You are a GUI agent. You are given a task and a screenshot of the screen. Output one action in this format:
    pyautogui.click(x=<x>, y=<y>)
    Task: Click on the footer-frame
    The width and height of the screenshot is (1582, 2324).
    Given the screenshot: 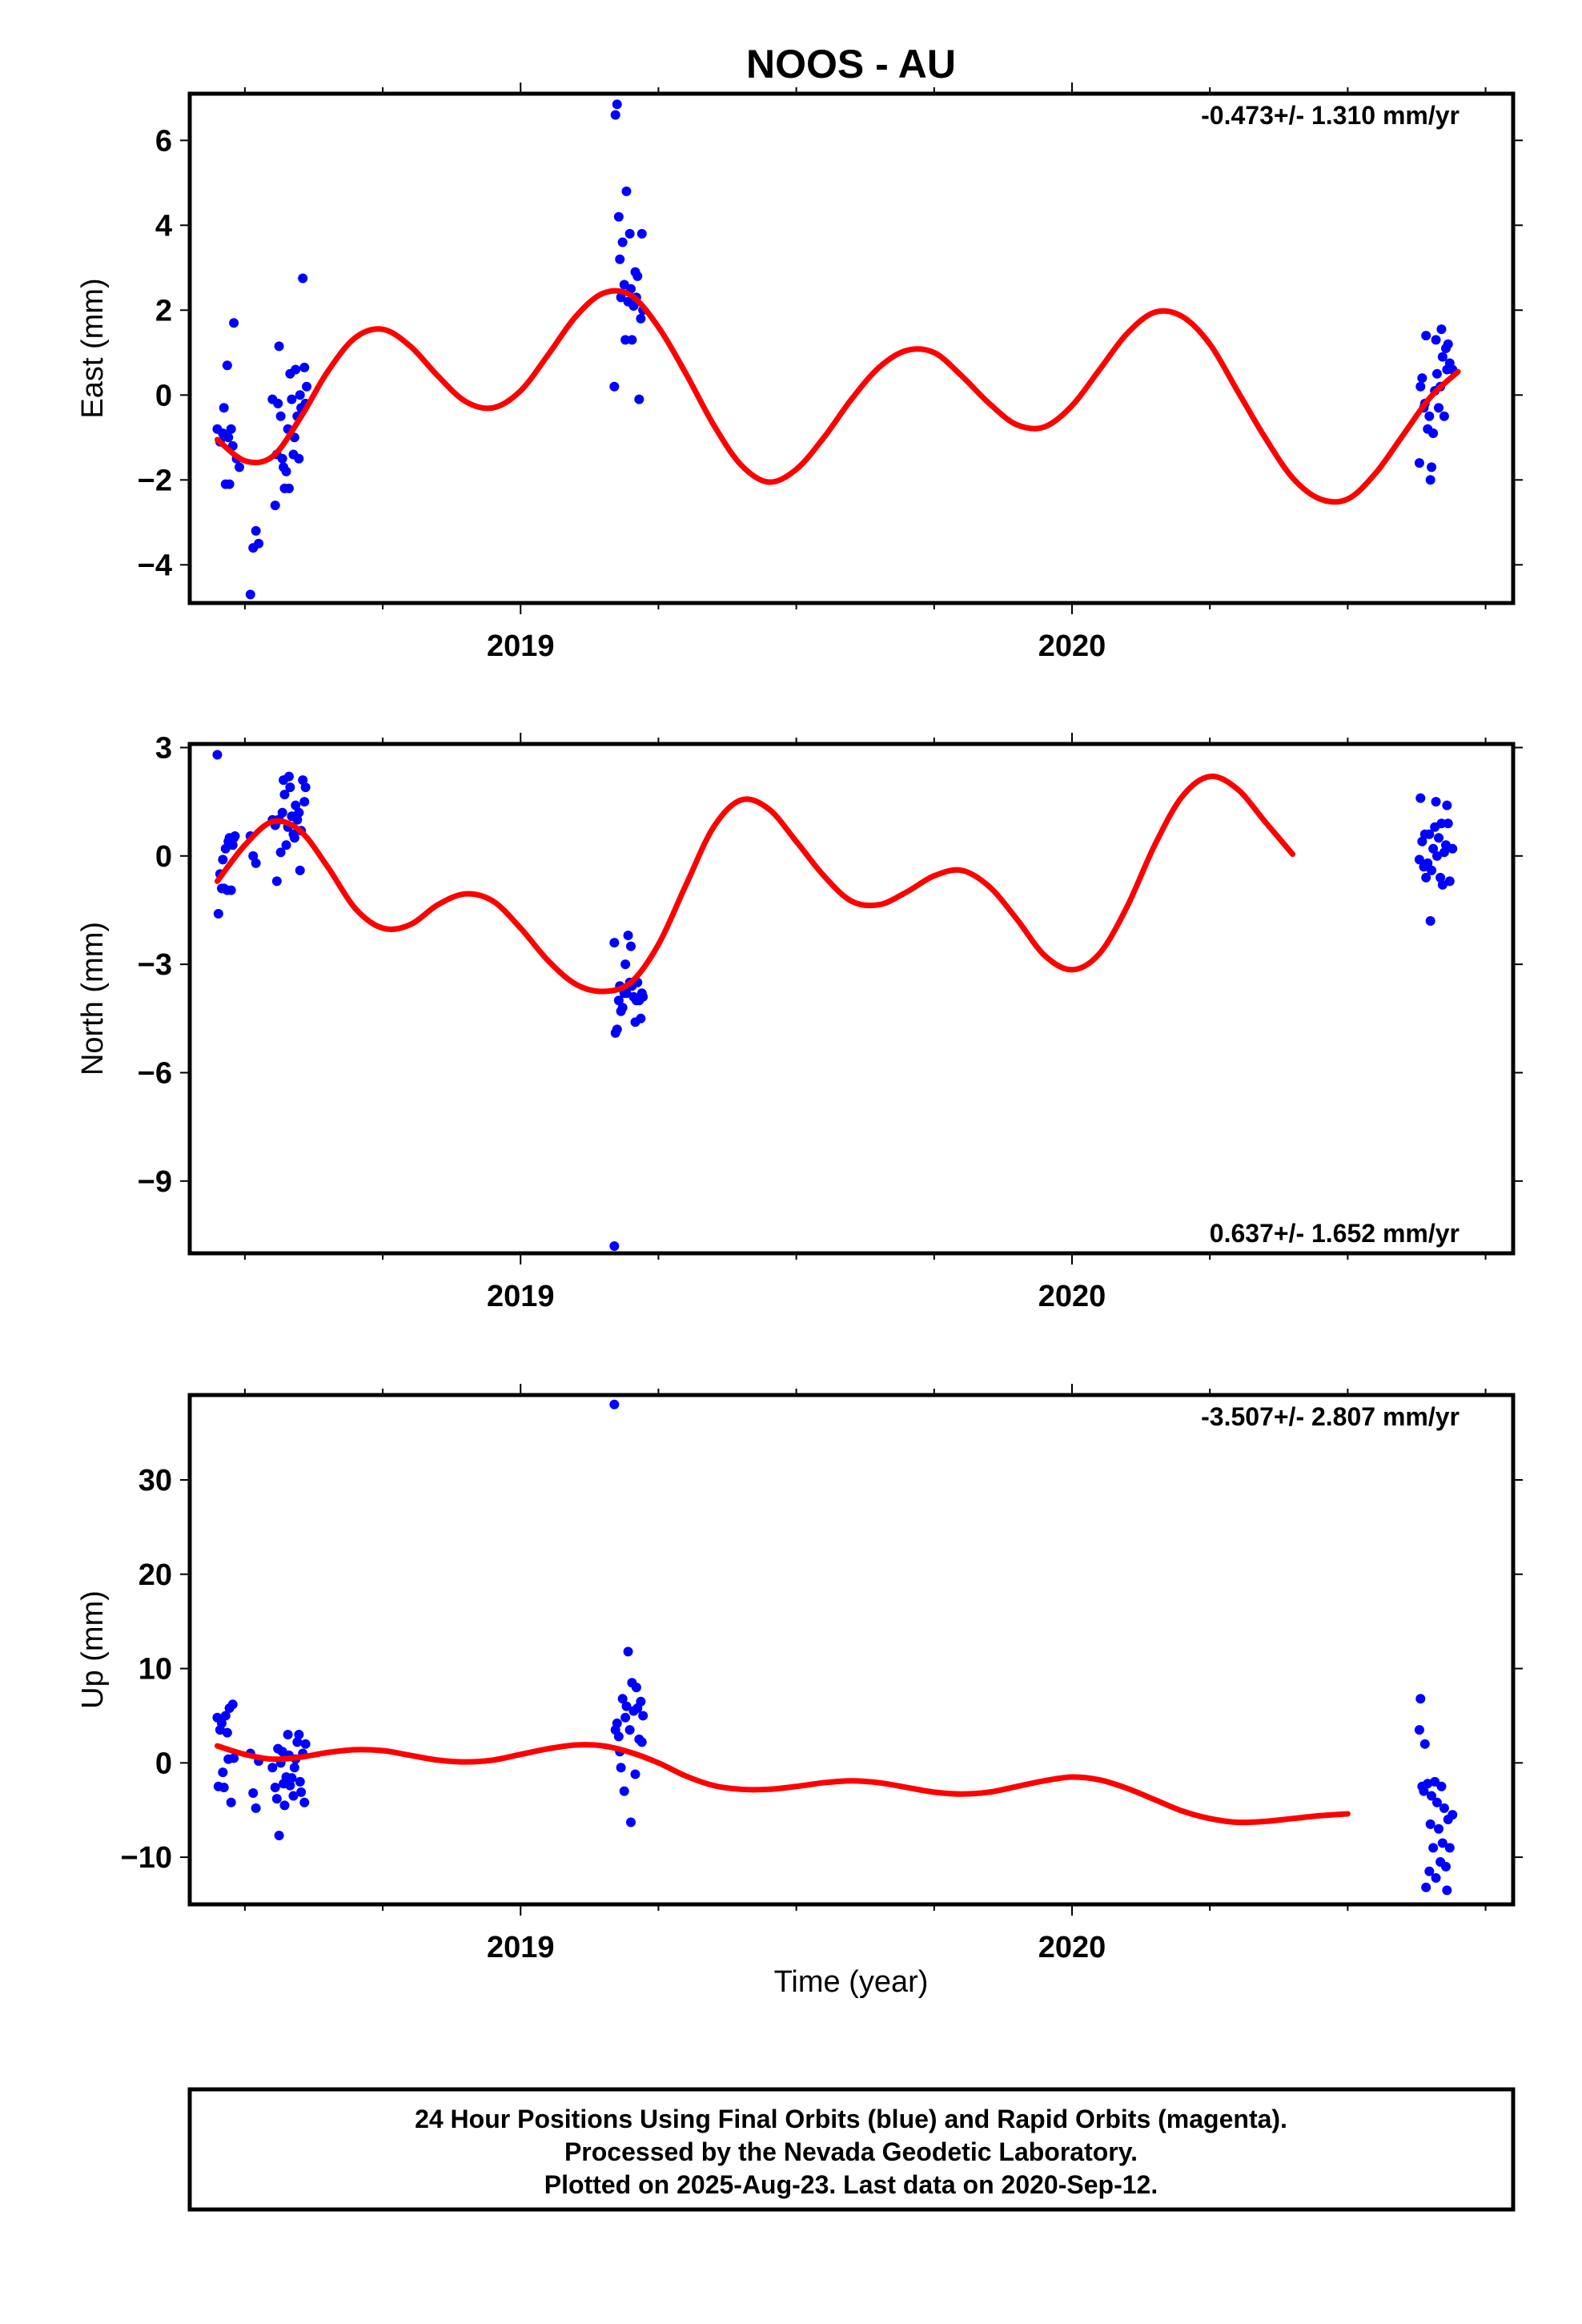 What is the action you would take?
    pyautogui.click(x=851, y=2150)
    